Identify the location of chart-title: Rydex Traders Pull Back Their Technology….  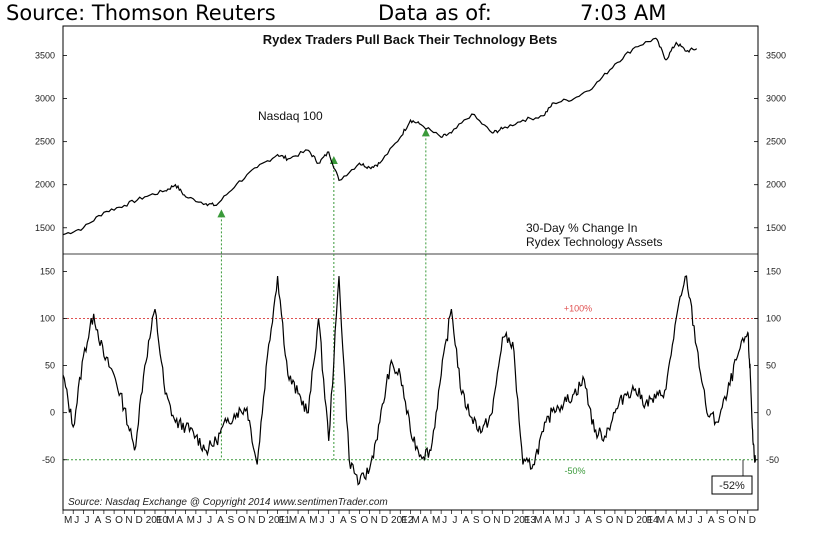
(410, 39).